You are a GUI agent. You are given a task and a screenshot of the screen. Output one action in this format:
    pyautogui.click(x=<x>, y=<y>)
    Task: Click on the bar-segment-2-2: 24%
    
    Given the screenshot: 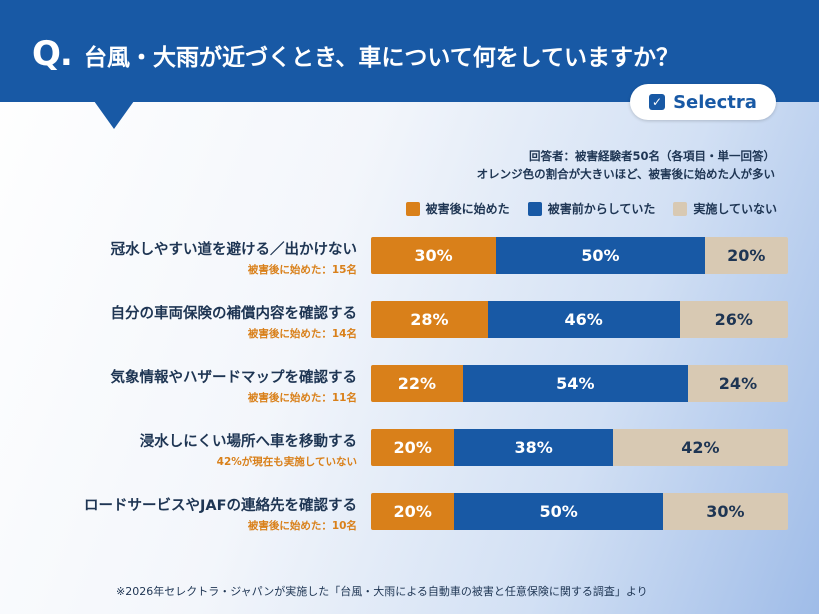 What is the action you would take?
    pyautogui.click(x=737, y=383)
    